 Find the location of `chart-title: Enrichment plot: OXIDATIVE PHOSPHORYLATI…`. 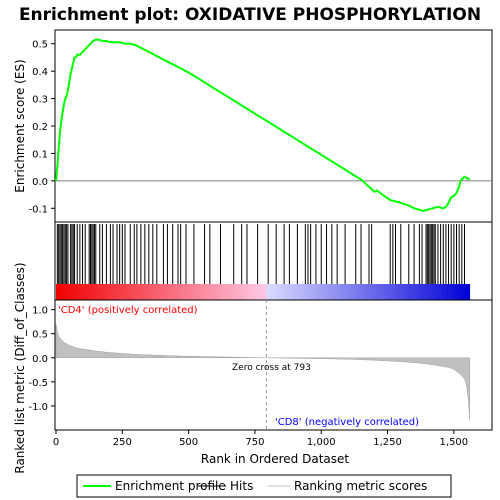

chart-title: Enrichment plot: OXIDATIVE PHOSPHORYLATI… is located at coordinates (250, 15).